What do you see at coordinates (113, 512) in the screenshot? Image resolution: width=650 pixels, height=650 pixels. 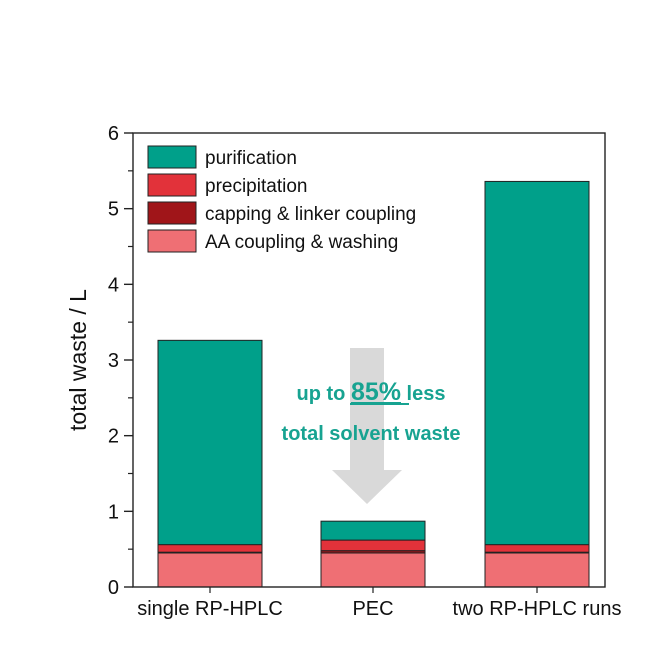 I see `y-tick-label: 1` at bounding box center [113, 512].